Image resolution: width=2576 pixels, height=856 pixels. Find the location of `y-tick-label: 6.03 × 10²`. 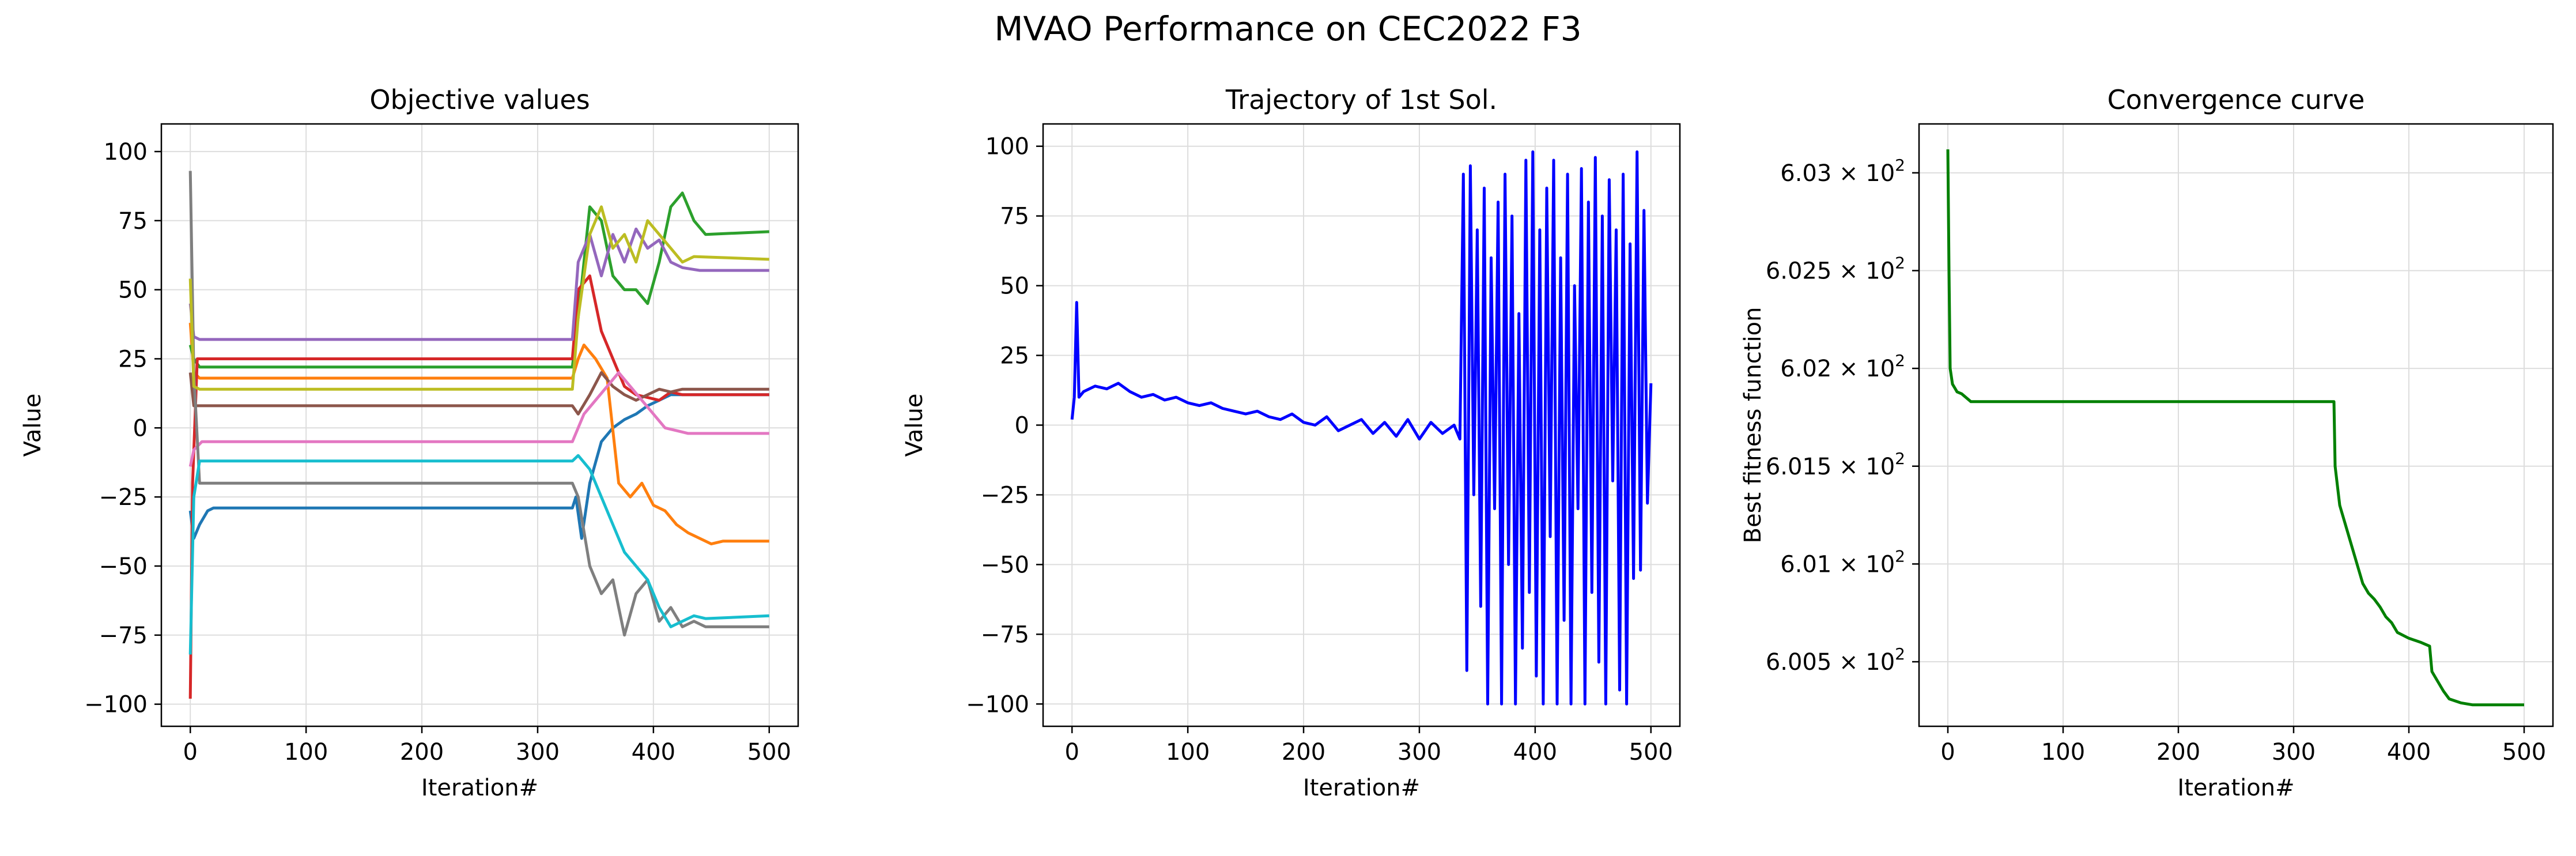

y-tick-label: 6.03 × 10² is located at coordinates (1842, 171).